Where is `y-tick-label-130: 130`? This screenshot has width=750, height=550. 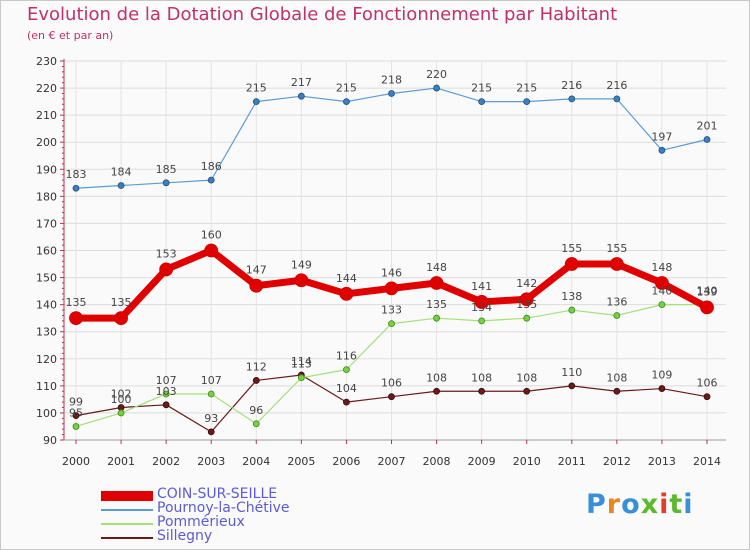 y-tick-label-130: 130 is located at coordinates (46, 332).